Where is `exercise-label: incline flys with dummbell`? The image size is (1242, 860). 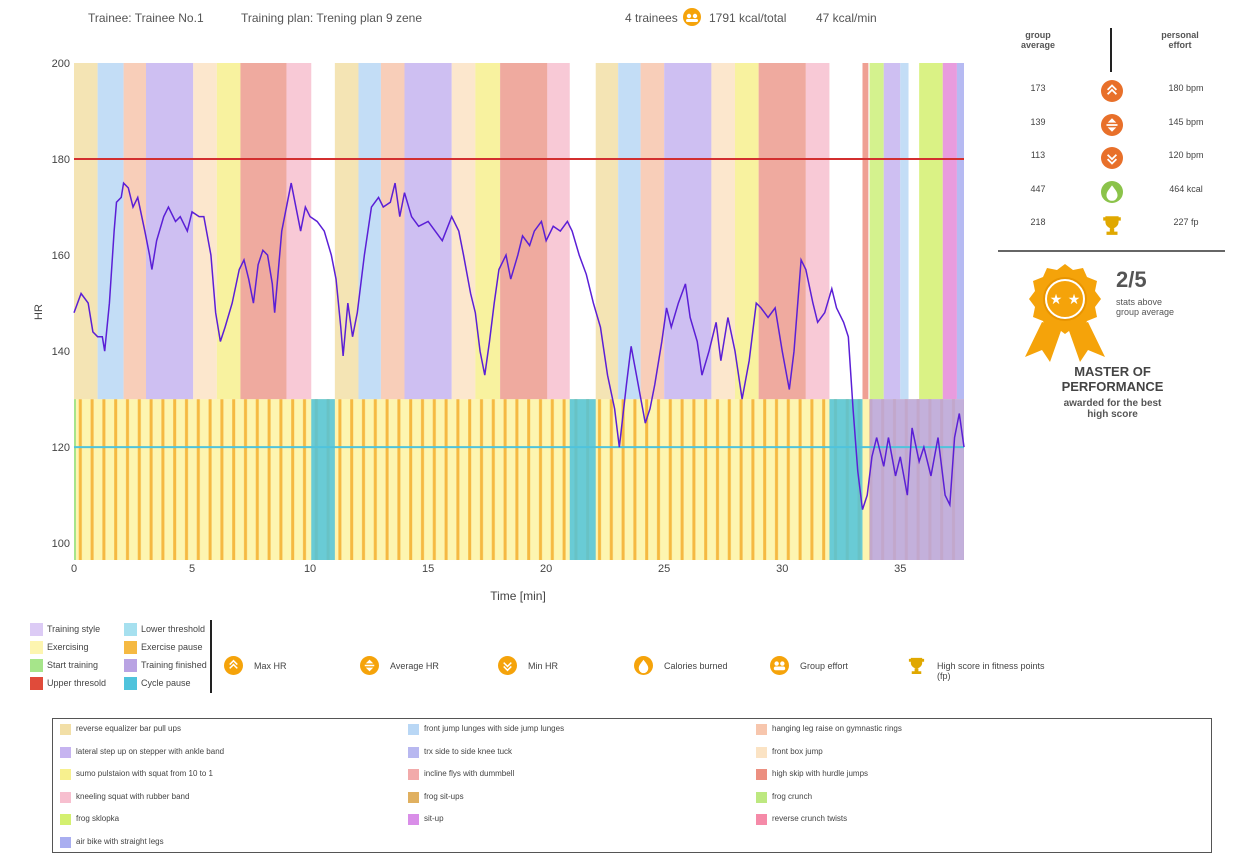 exercise-label: incline flys with dummbell is located at coordinates (469, 773).